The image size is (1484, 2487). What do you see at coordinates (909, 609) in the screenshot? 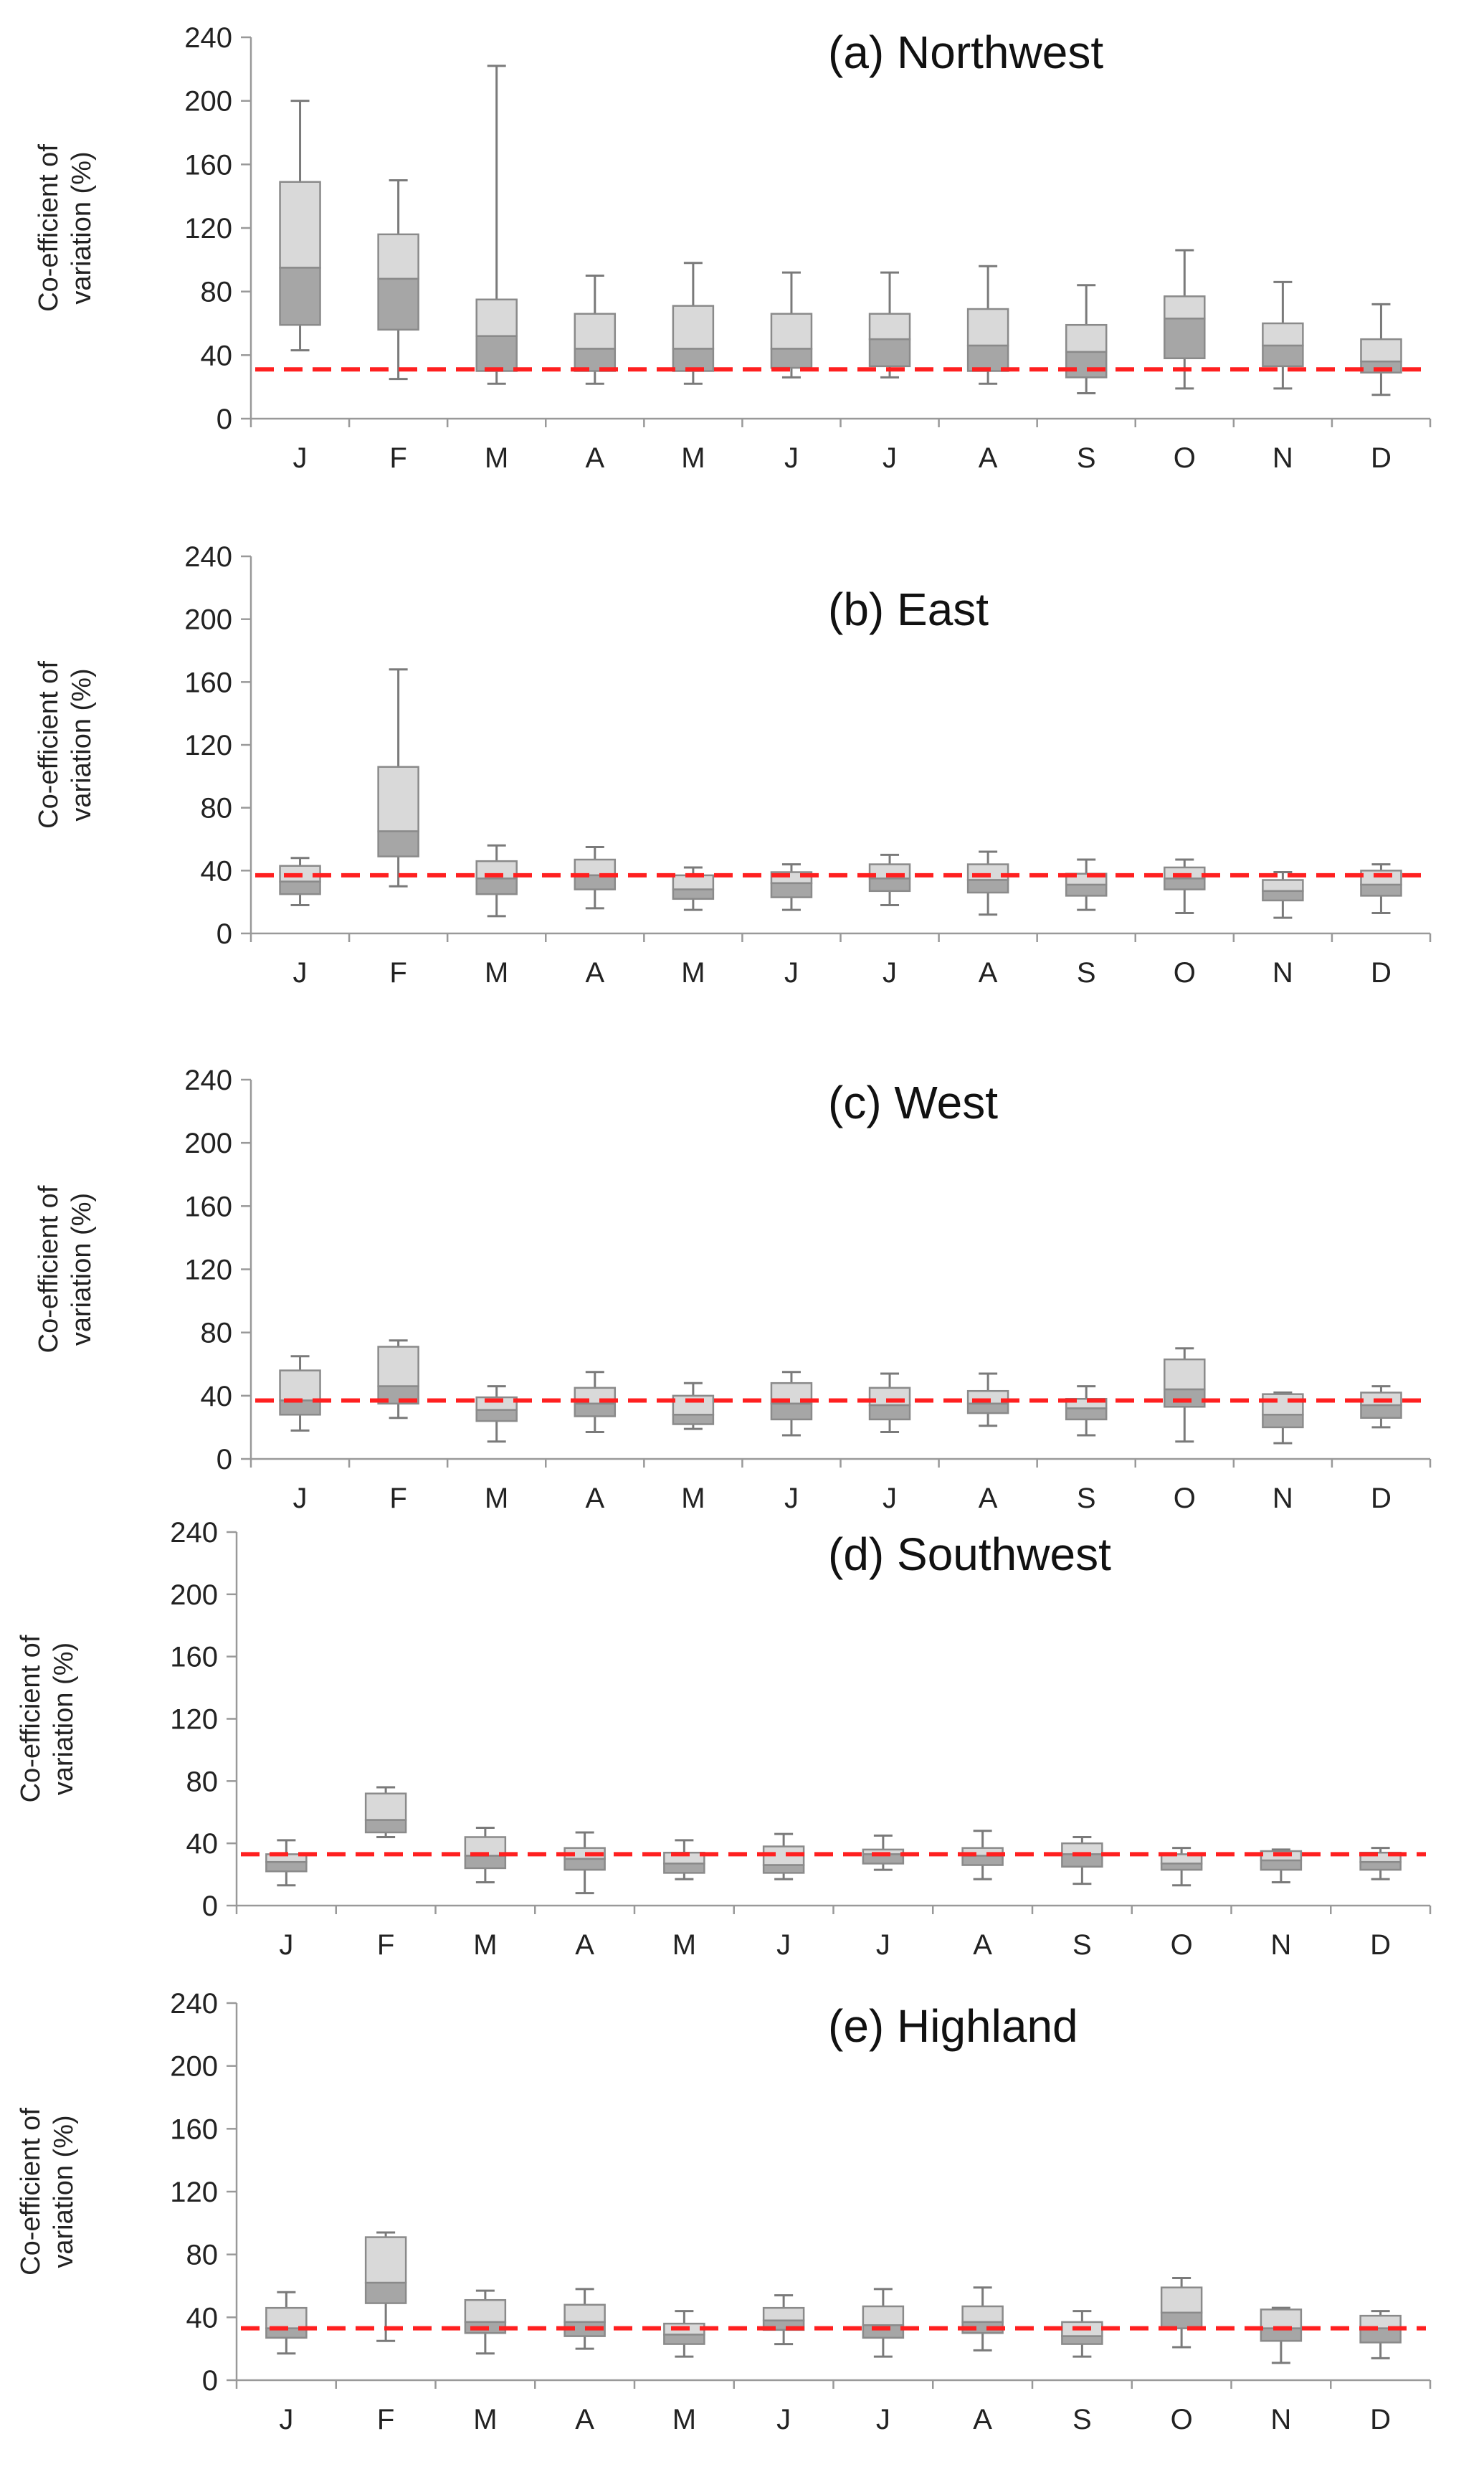
I see `chart-title: (b) East` at bounding box center [909, 609].